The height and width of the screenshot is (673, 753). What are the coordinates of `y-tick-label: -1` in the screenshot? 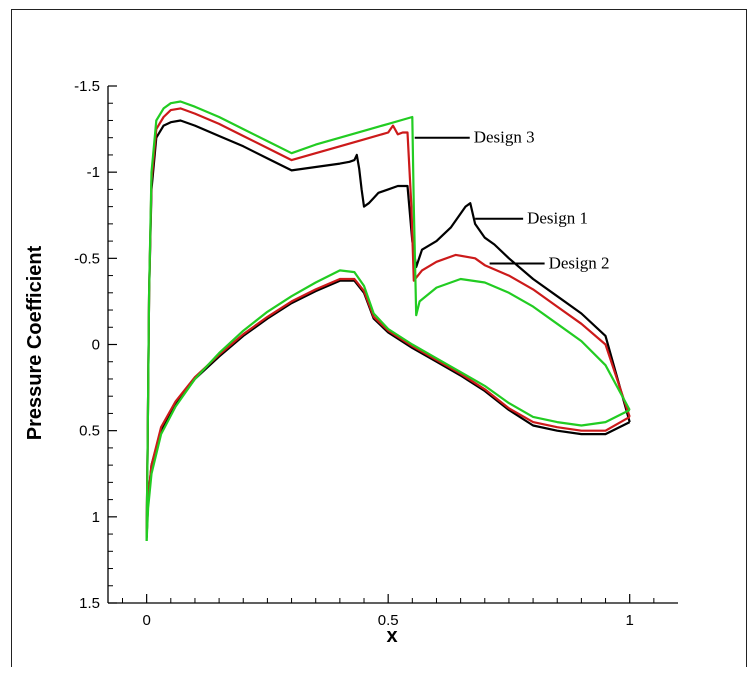 It's located at (93, 172).